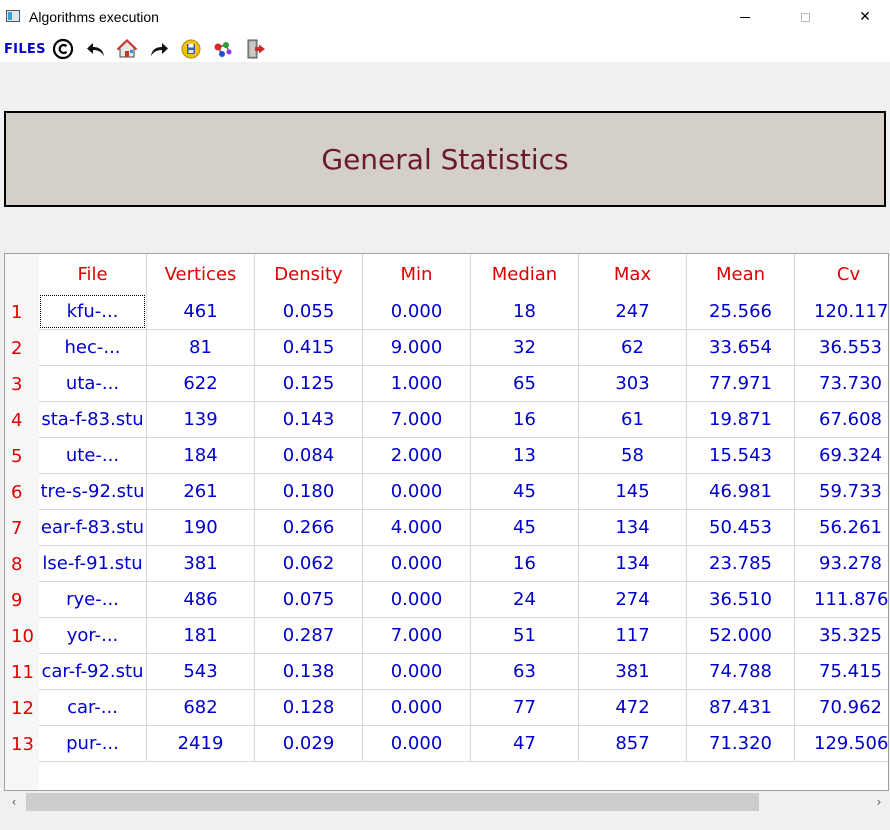 This screenshot has width=890, height=830. Describe the element at coordinates (309, 744) in the screenshot. I see `cell-density: 0.029` at that location.